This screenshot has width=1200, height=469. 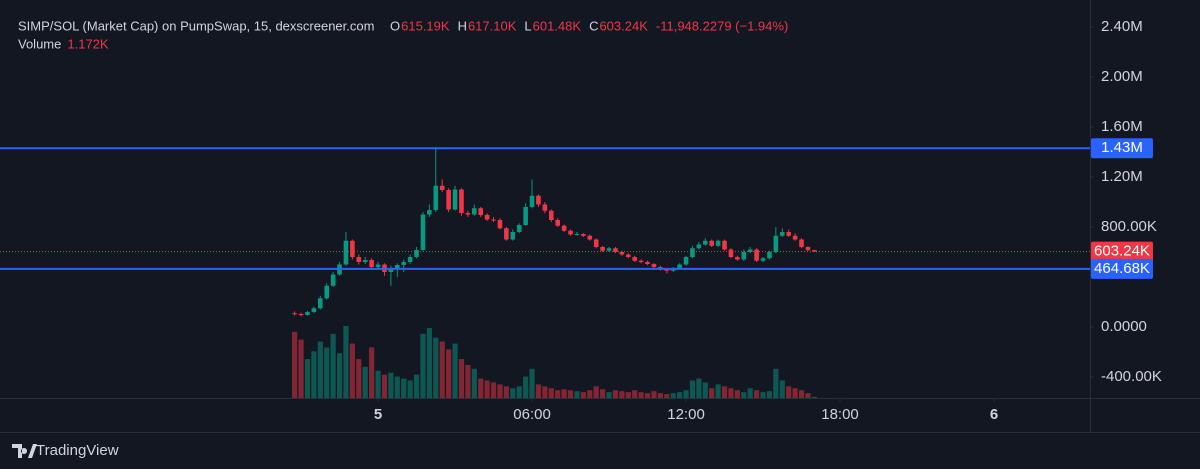 What do you see at coordinates (395, 25) in the screenshot?
I see `ohlc-key: O` at bounding box center [395, 25].